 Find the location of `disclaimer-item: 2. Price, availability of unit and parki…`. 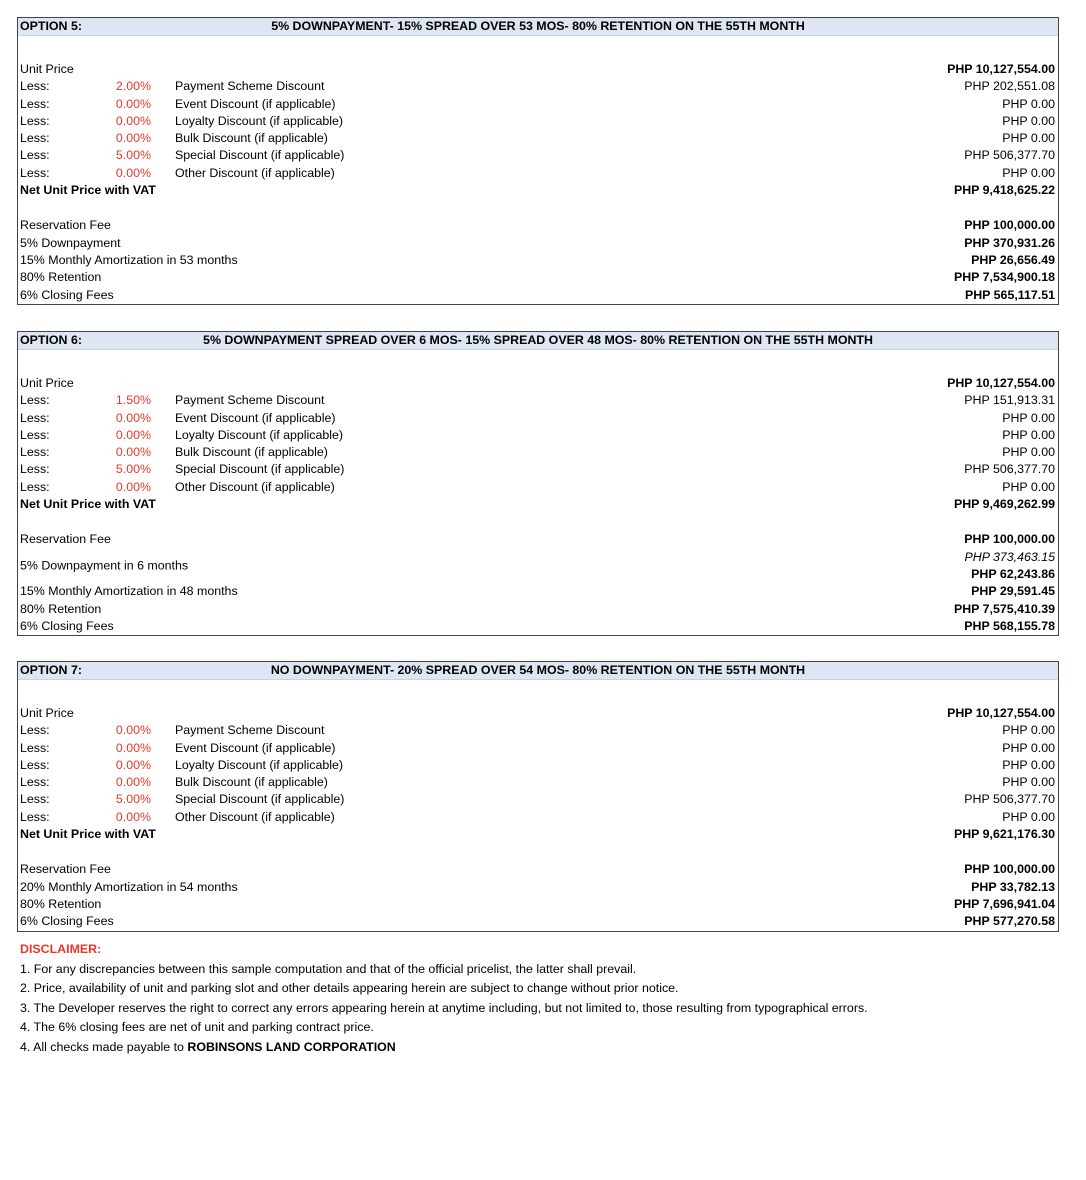

disclaimer-item: 2. Price, availability of unit and parki… is located at coordinates (349, 988).